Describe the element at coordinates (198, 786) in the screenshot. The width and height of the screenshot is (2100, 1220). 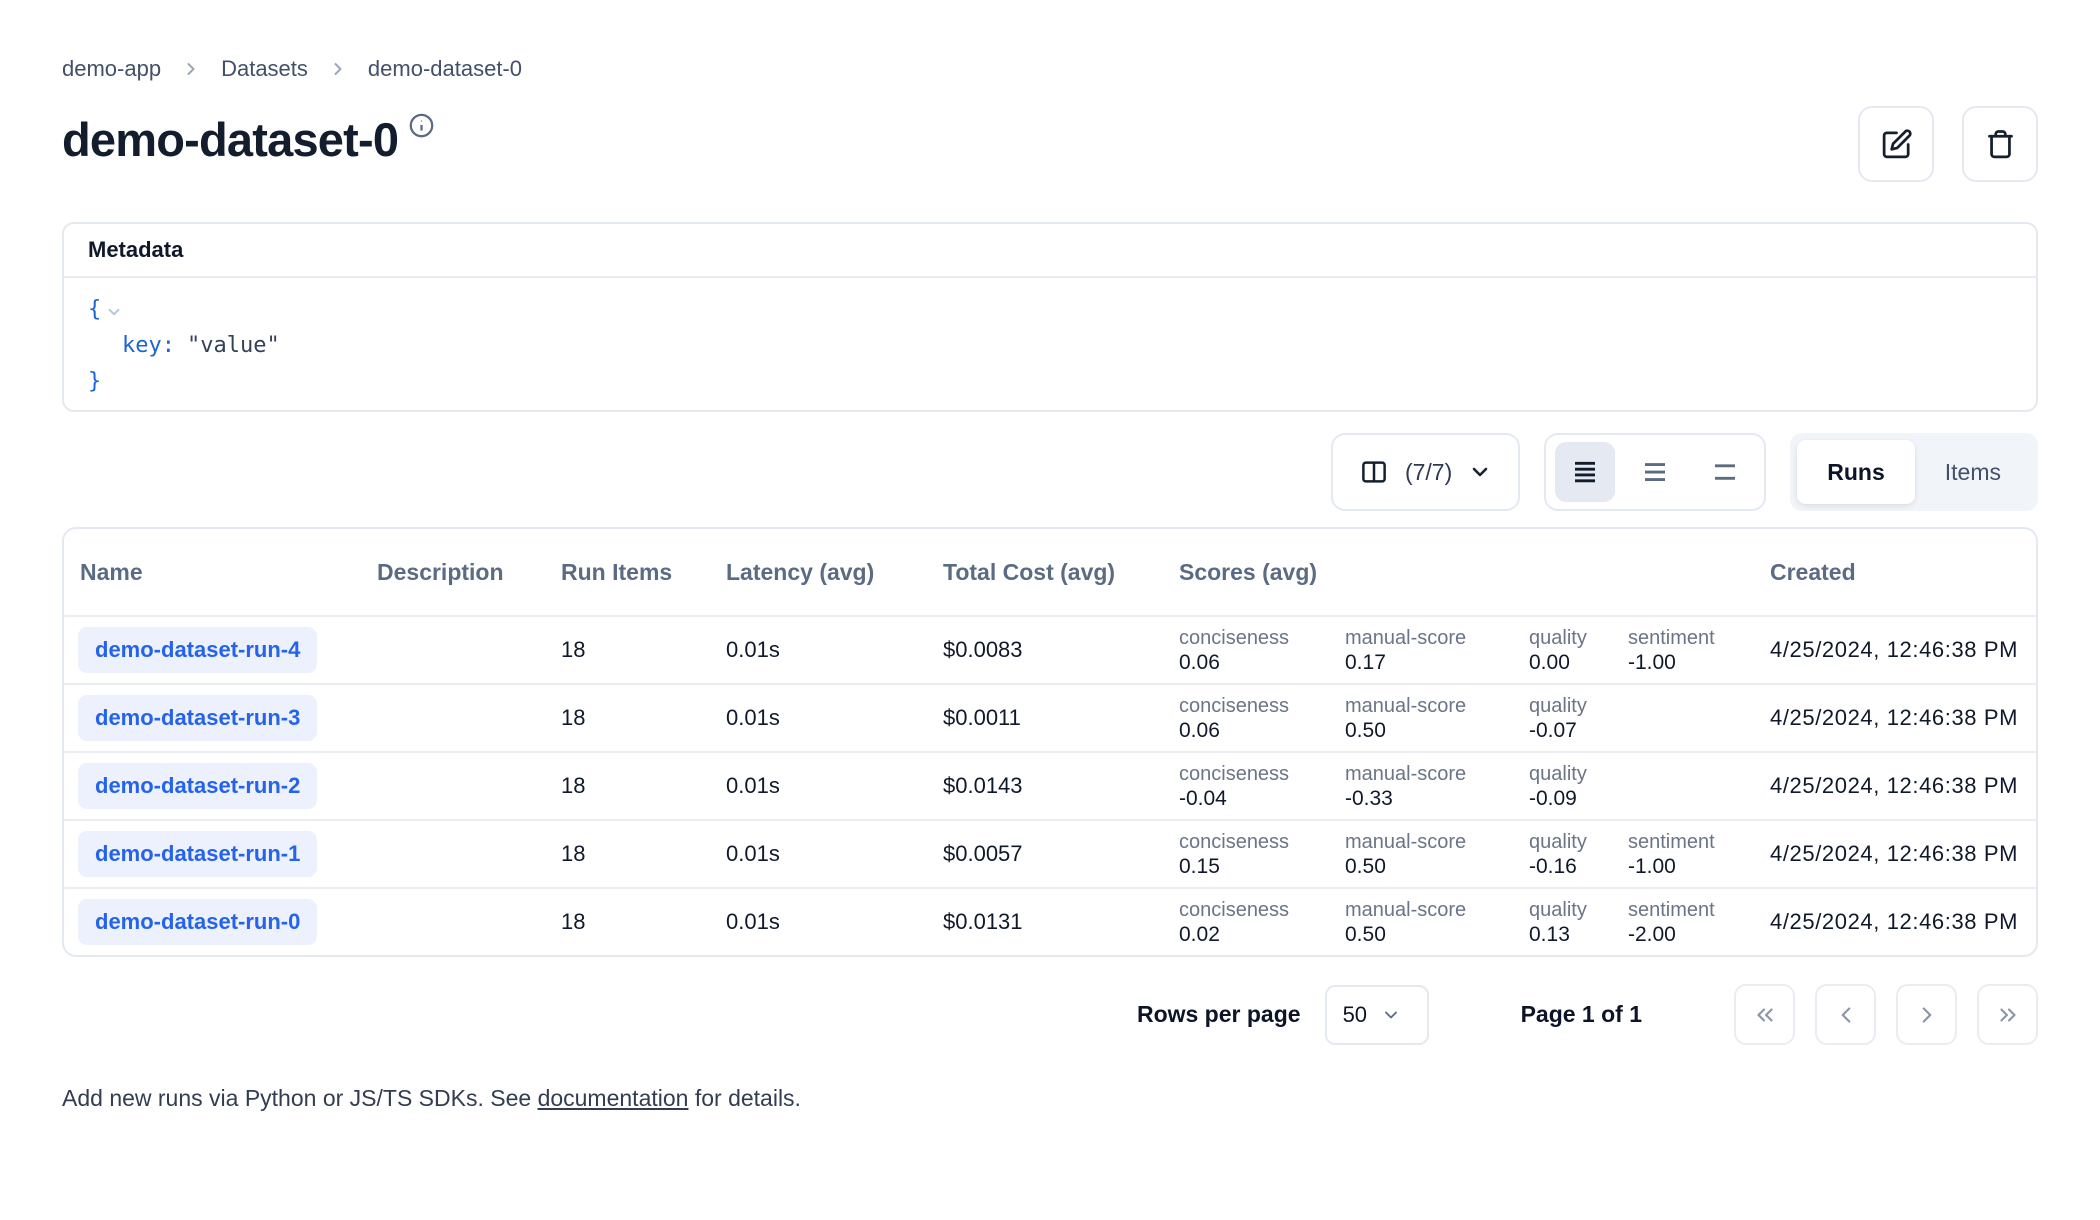
I see `run-name-link: demo-dataset-run-2` at that location.